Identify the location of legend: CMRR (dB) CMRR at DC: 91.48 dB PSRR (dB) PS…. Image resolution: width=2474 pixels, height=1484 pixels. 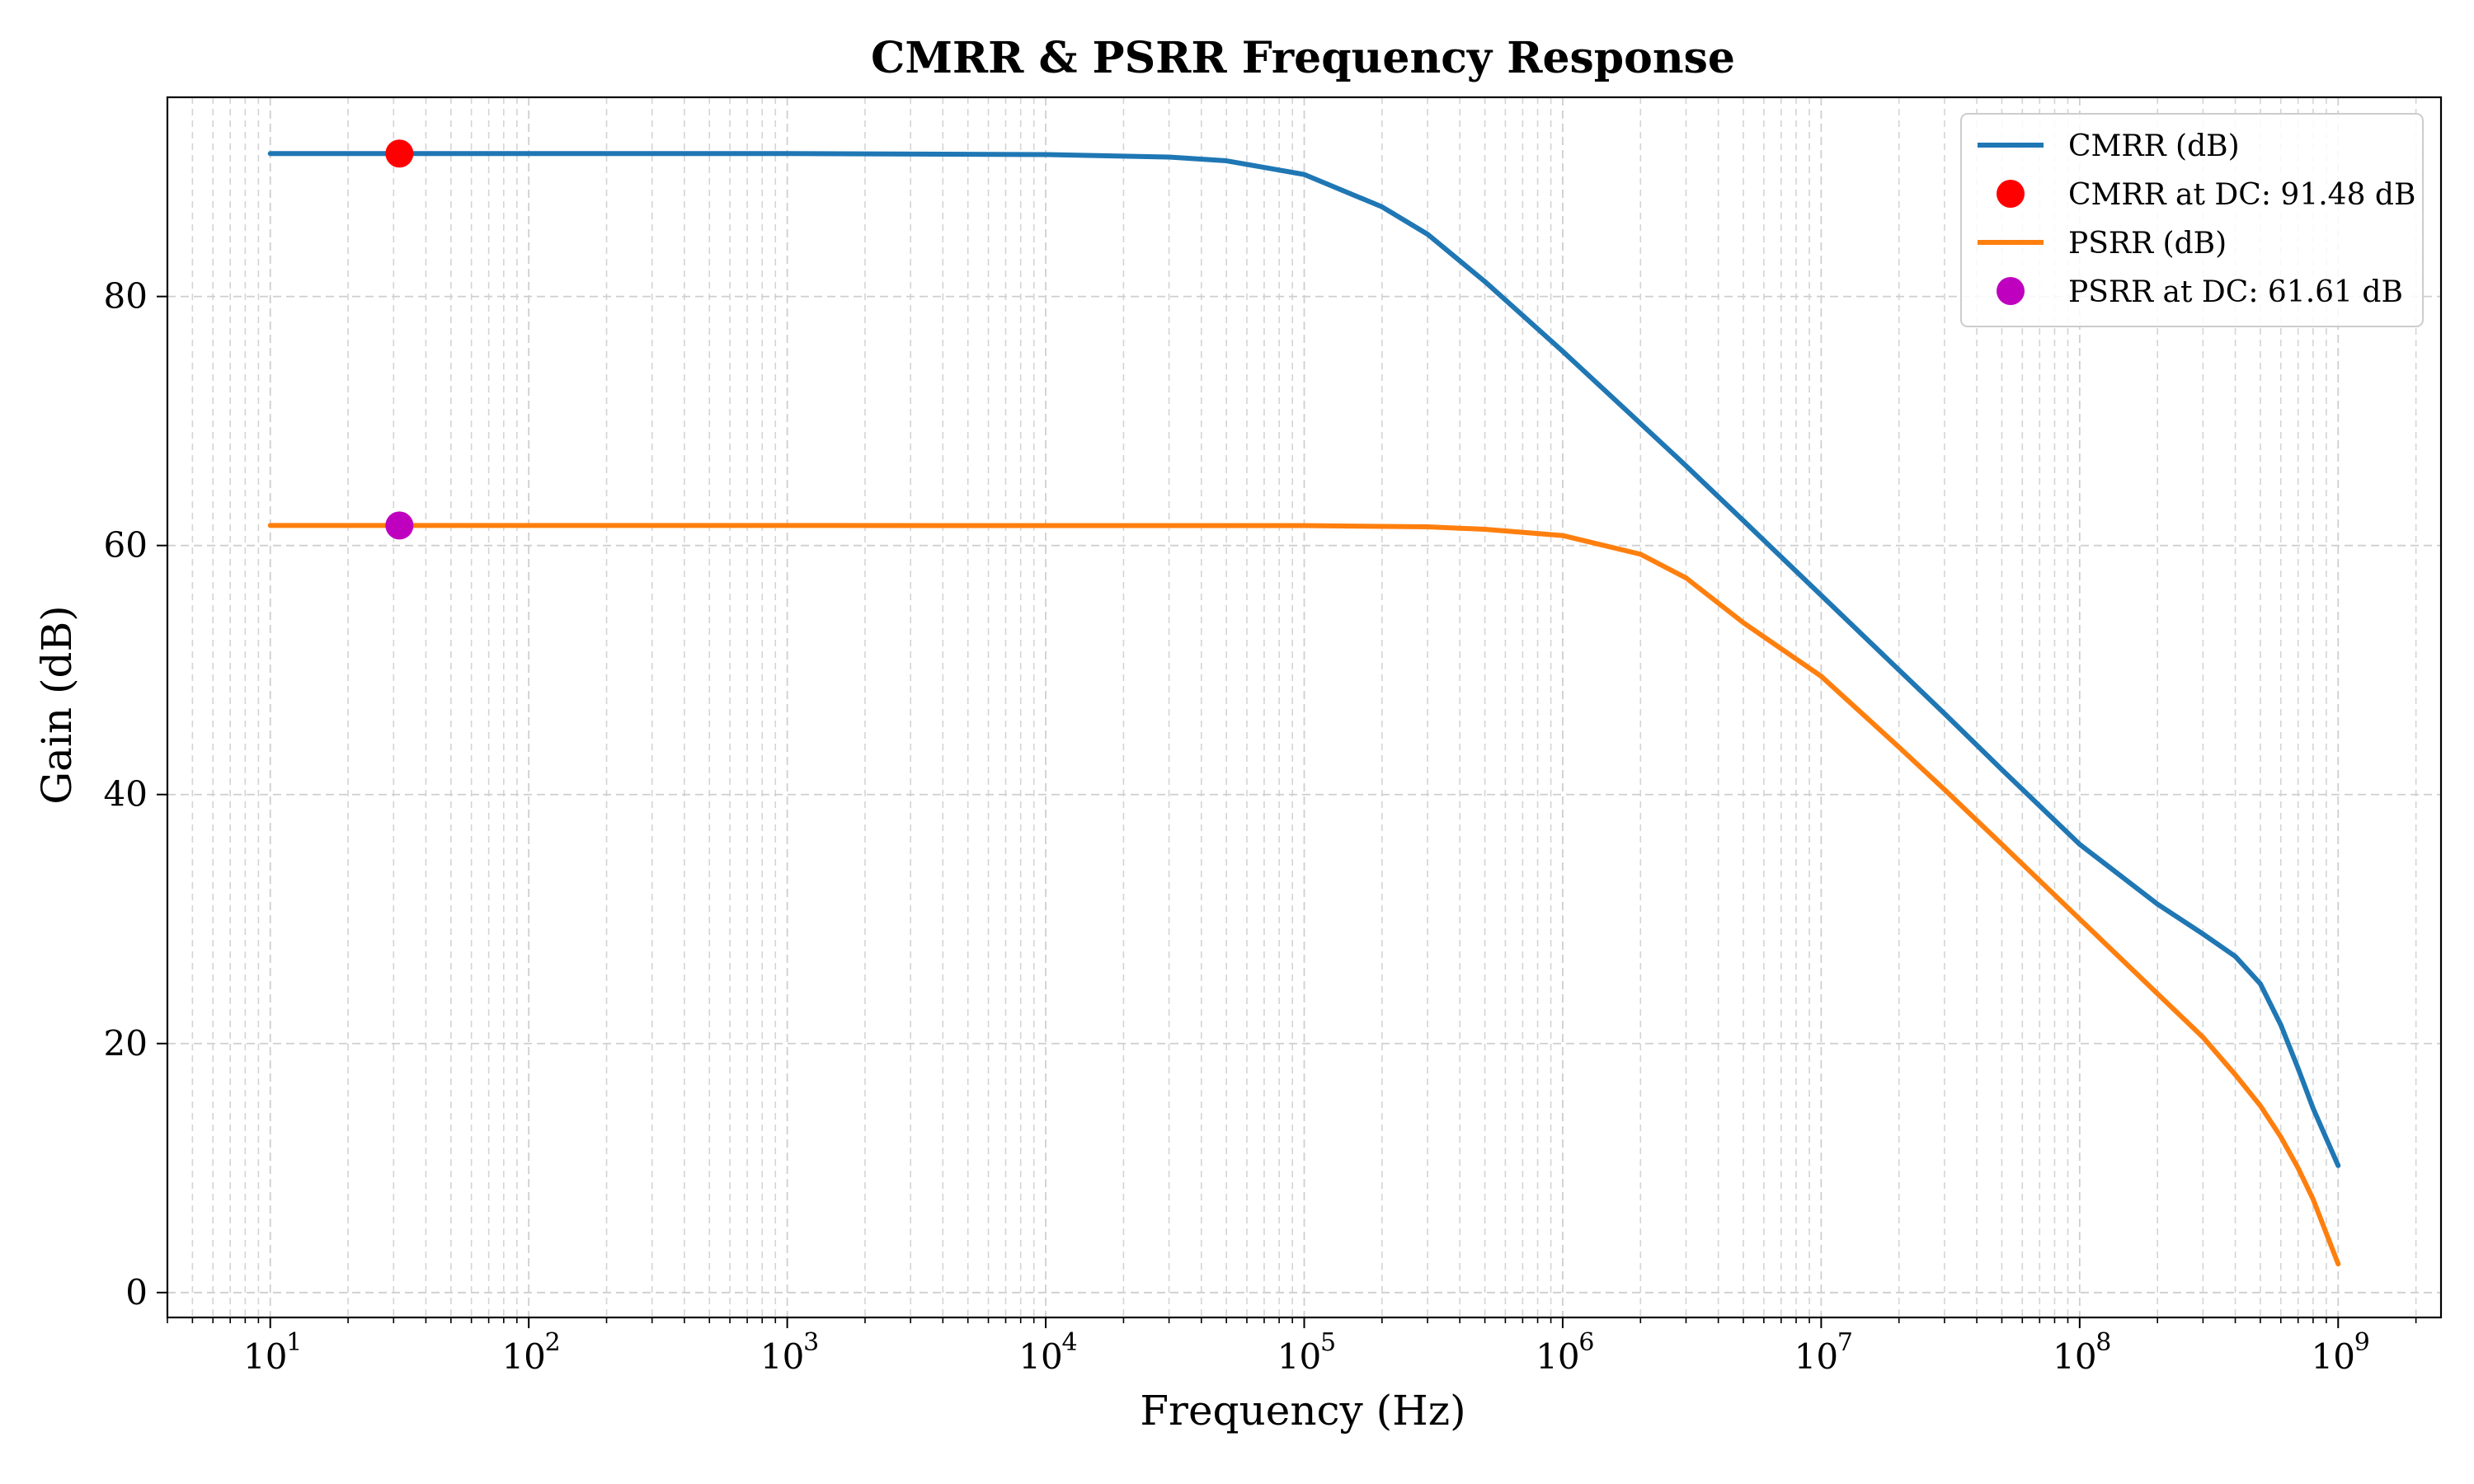
(2192, 220).